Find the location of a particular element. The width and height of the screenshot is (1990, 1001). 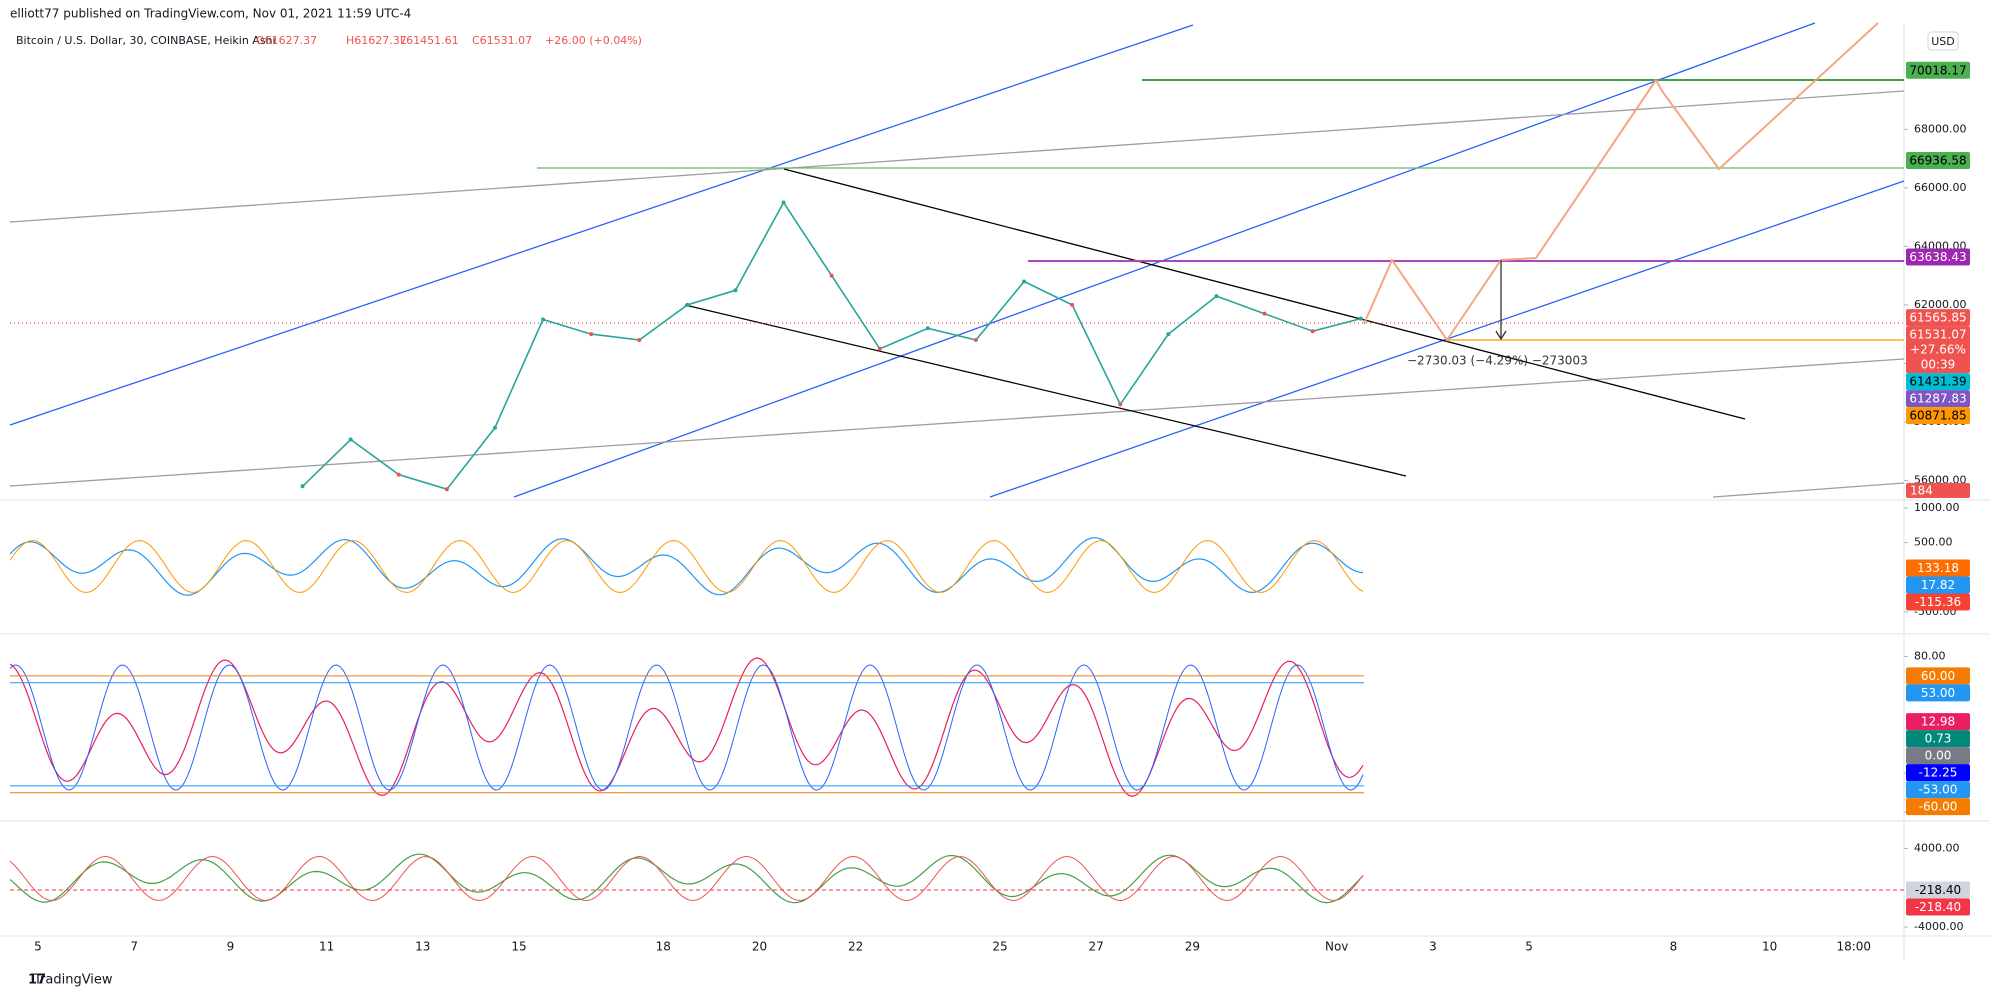

price-tag-label: 133.18 is located at coordinates (1938, 568).